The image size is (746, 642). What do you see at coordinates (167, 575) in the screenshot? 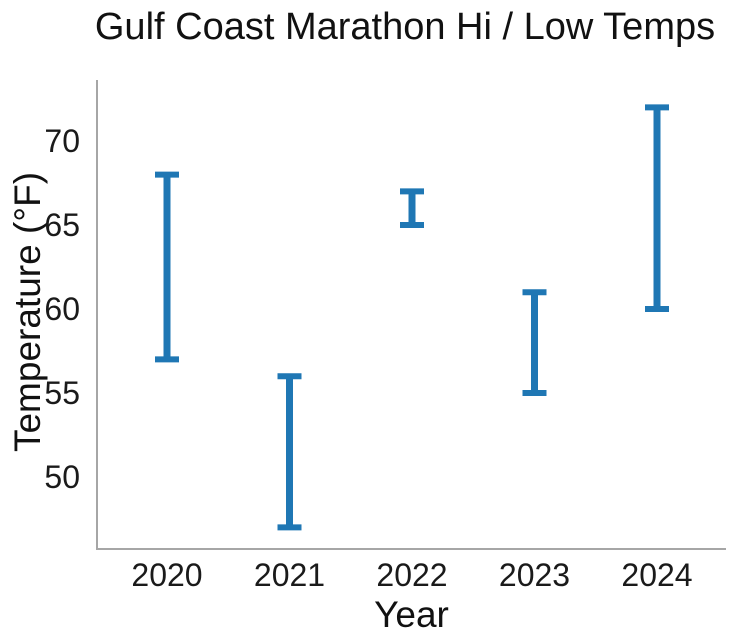
I see `x-tick-label-2020: 2020` at bounding box center [167, 575].